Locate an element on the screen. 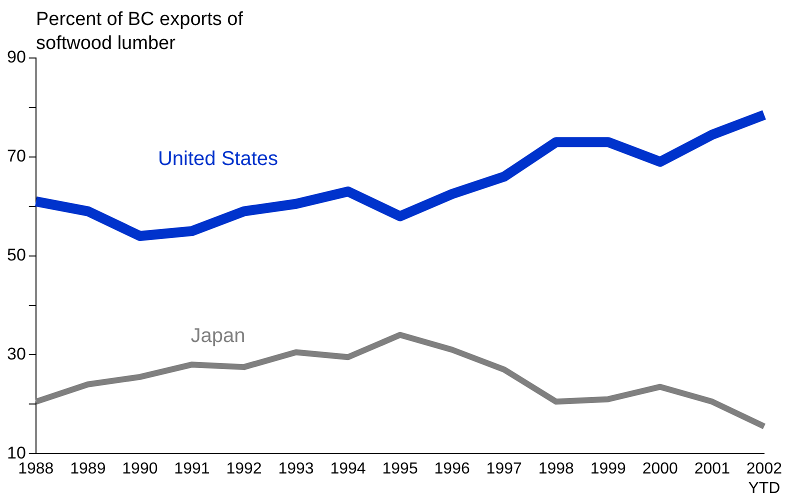  x-tick-label: 1989 is located at coordinates (88, 469).